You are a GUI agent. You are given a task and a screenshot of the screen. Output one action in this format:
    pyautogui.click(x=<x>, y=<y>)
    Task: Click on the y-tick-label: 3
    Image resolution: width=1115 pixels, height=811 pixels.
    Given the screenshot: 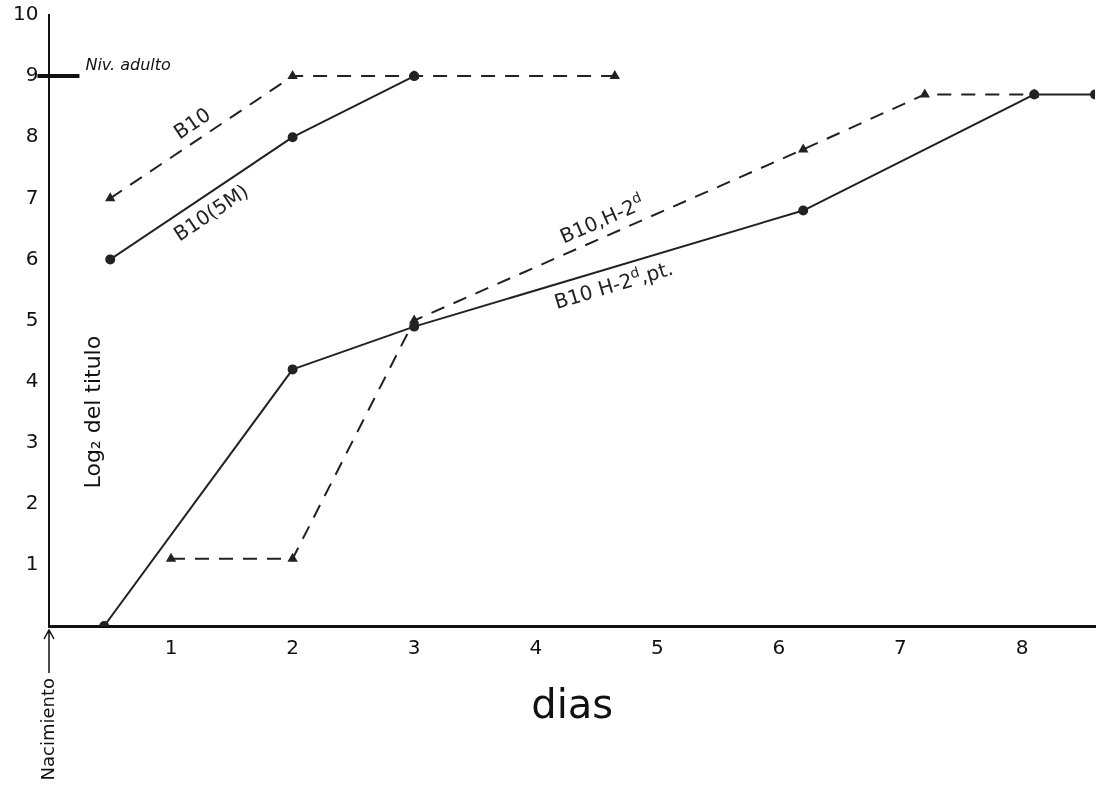 What is the action you would take?
    pyautogui.click(x=32, y=440)
    